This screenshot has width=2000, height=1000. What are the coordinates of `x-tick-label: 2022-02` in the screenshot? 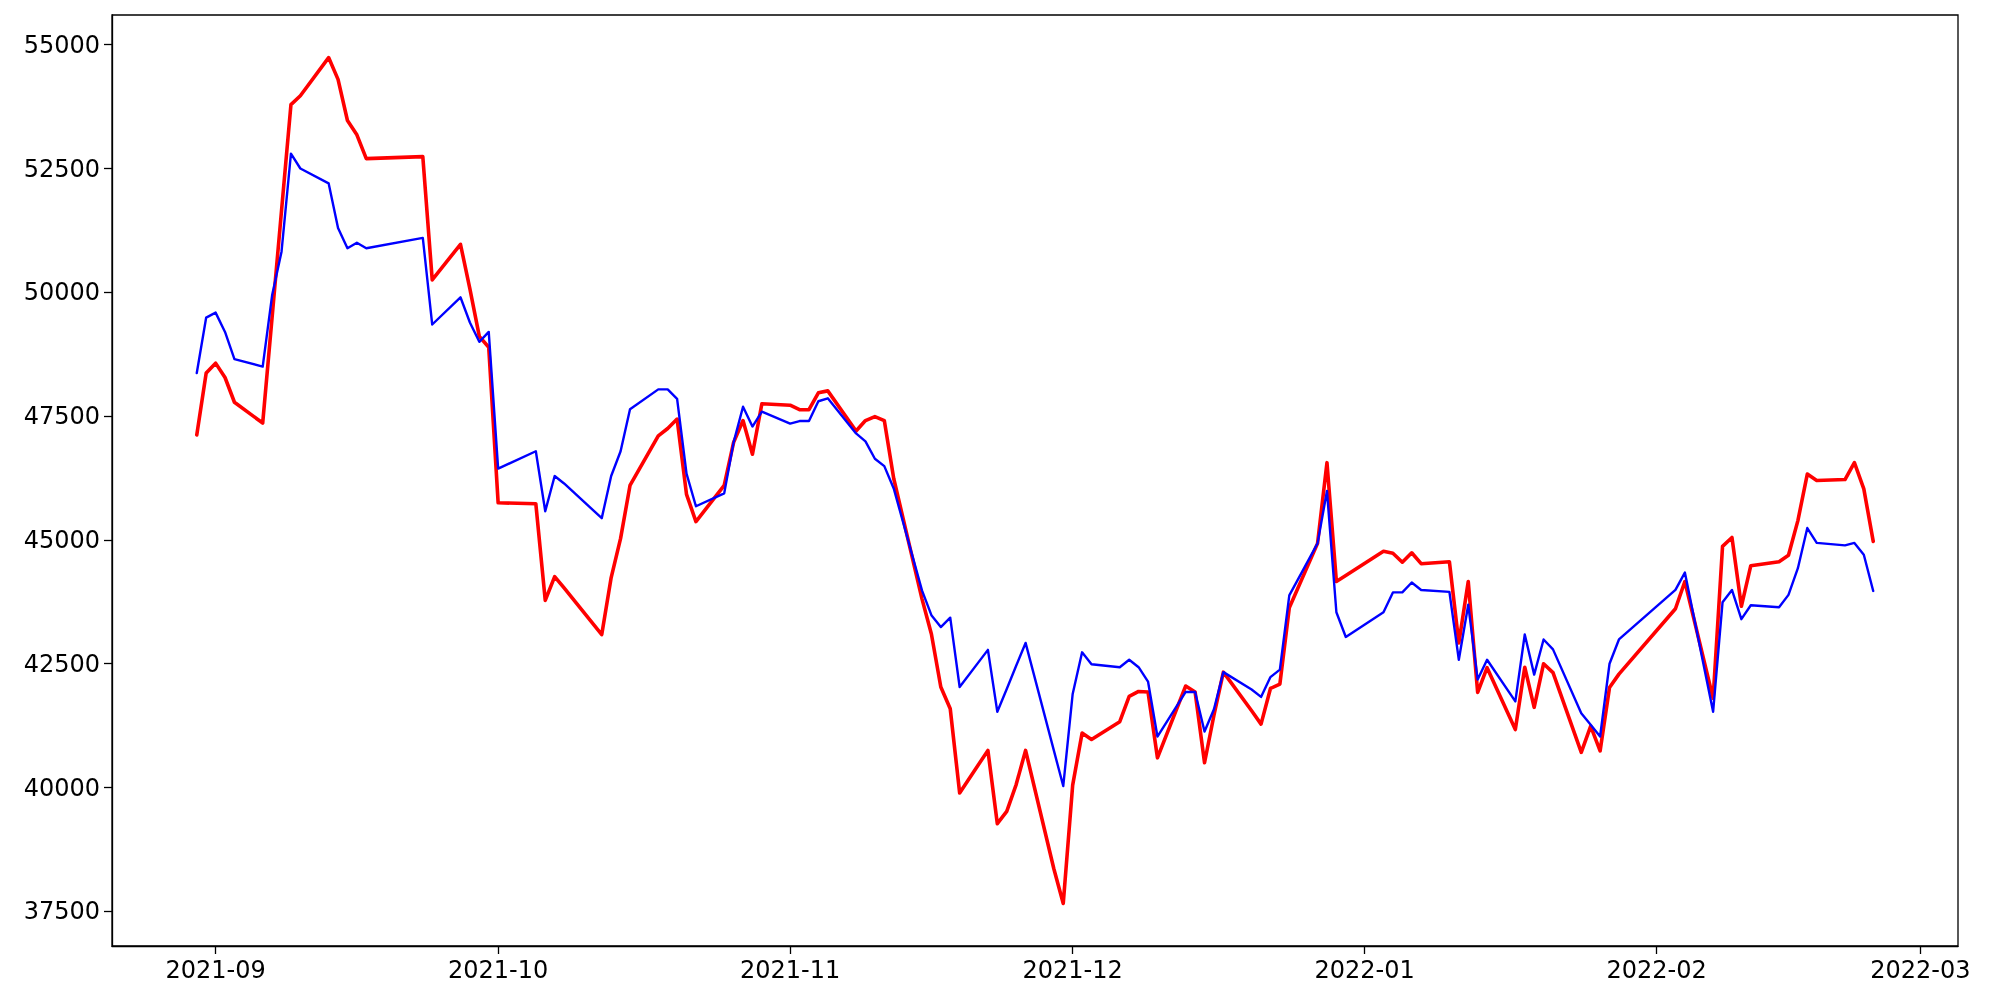 It's located at (1656, 970).